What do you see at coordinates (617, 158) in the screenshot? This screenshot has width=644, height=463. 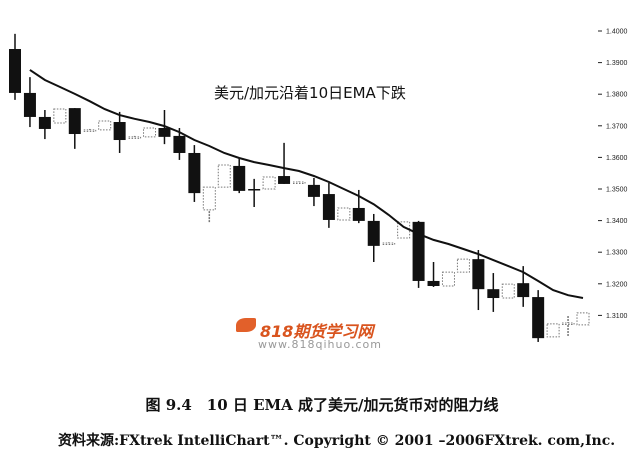 I see `y-tick-label: 1.3600` at bounding box center [617, 158].